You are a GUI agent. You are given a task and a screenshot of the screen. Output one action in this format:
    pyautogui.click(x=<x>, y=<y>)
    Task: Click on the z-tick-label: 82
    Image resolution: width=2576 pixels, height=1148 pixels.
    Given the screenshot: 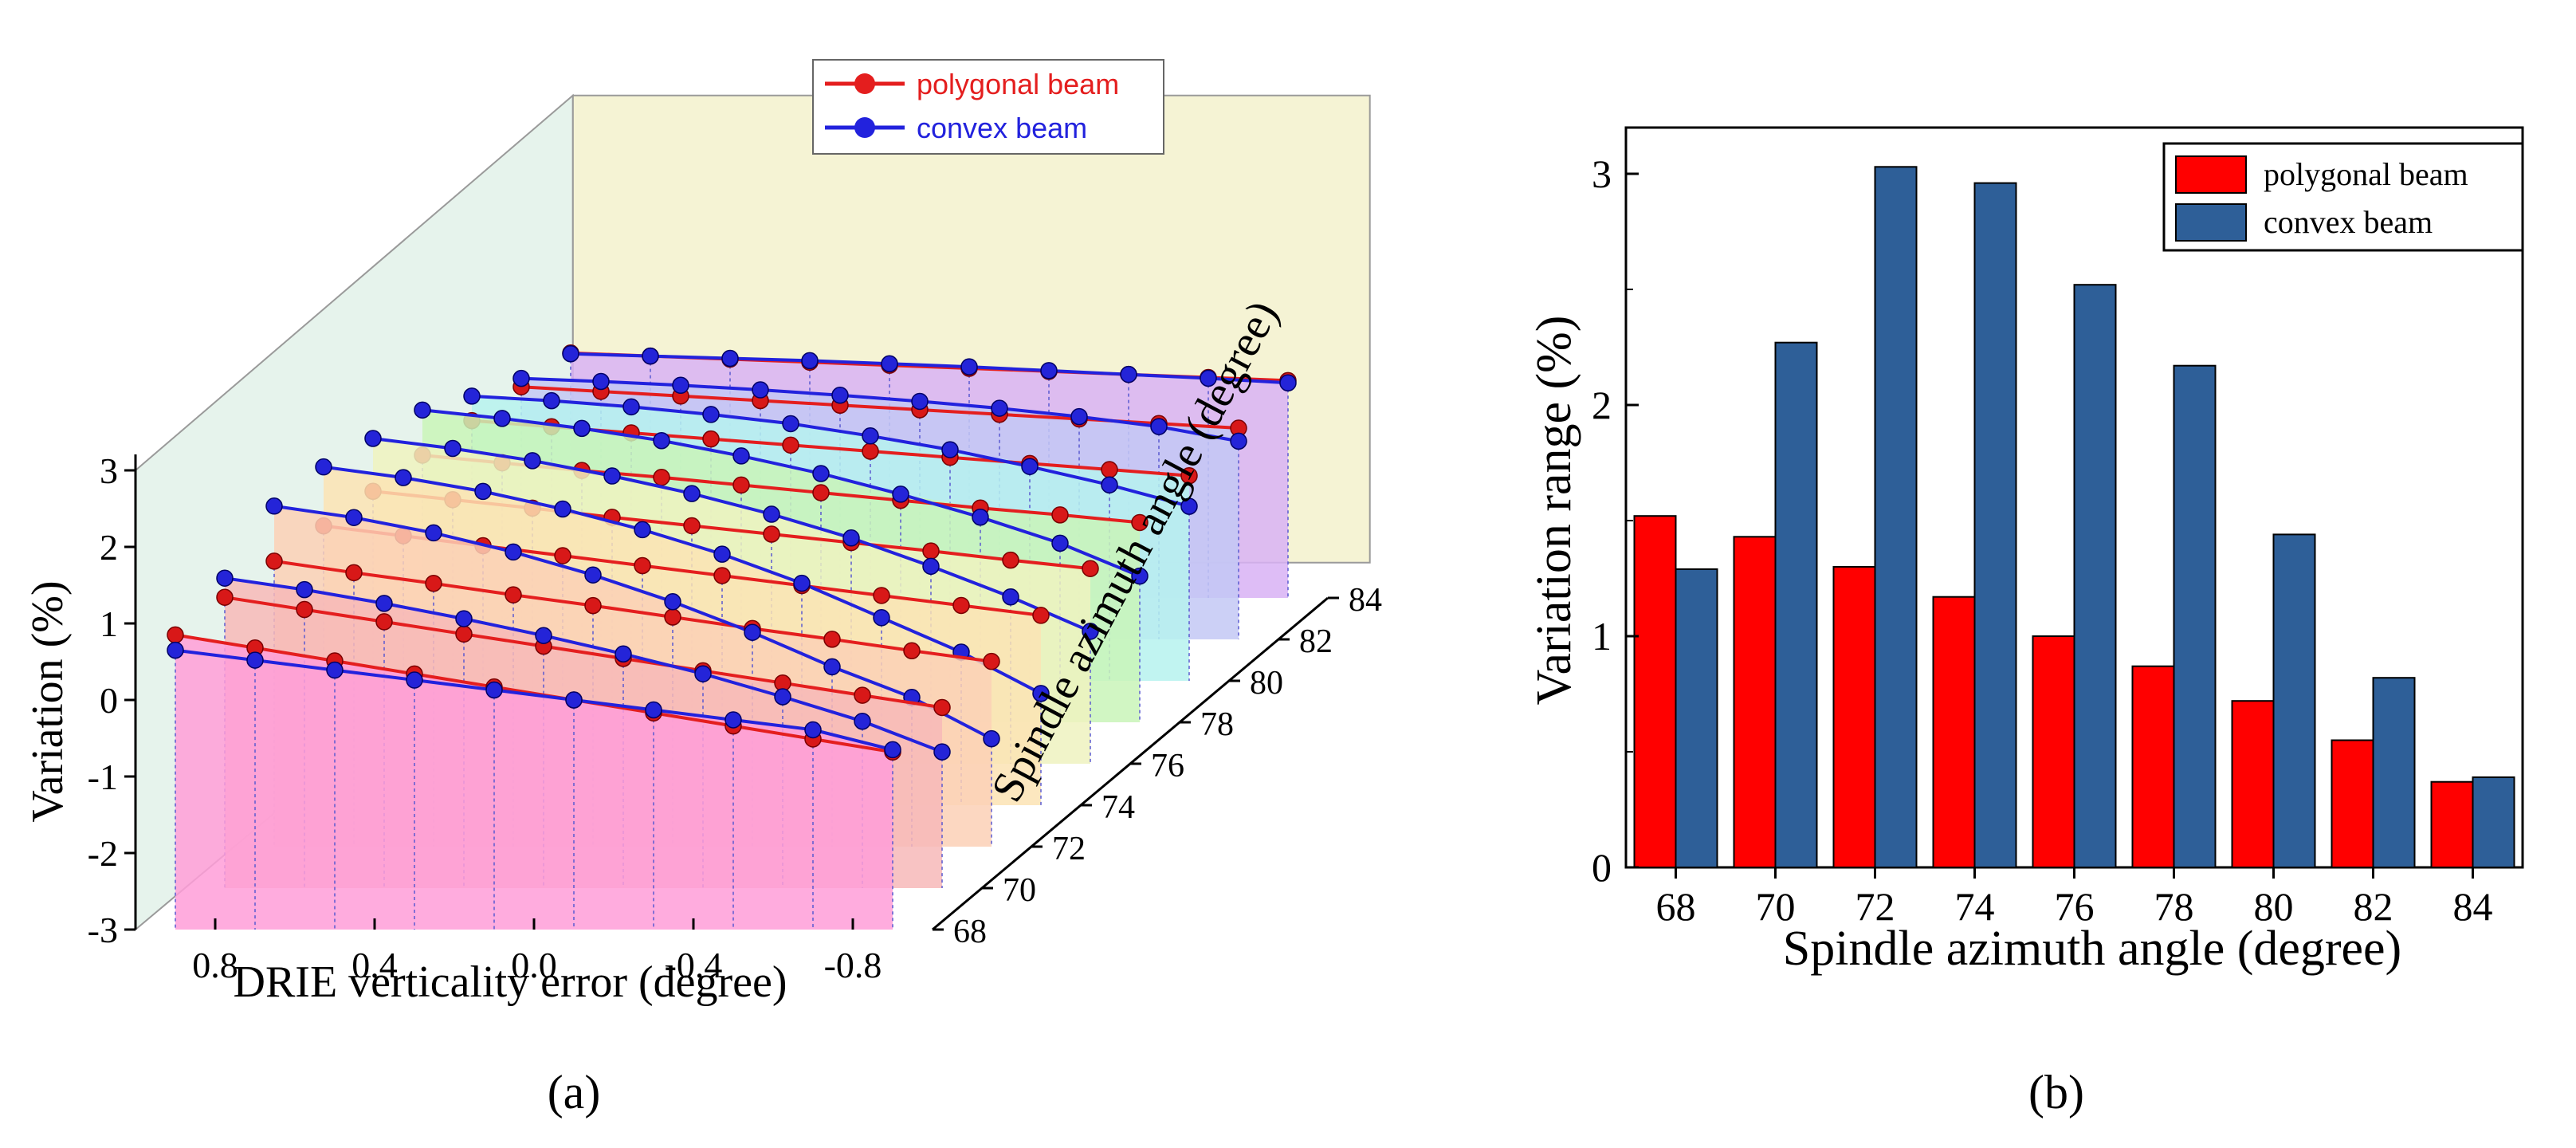 What is the action you would take?
    pyautogui.click(x=1316, y=641)
    